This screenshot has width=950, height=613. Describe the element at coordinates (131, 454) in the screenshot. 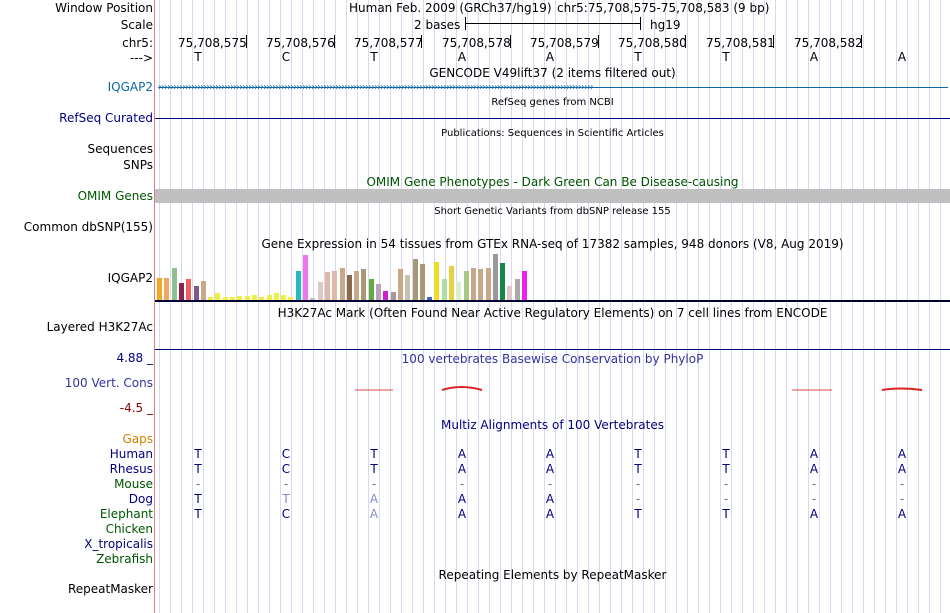

I see `species-label-human: Human` at that location.